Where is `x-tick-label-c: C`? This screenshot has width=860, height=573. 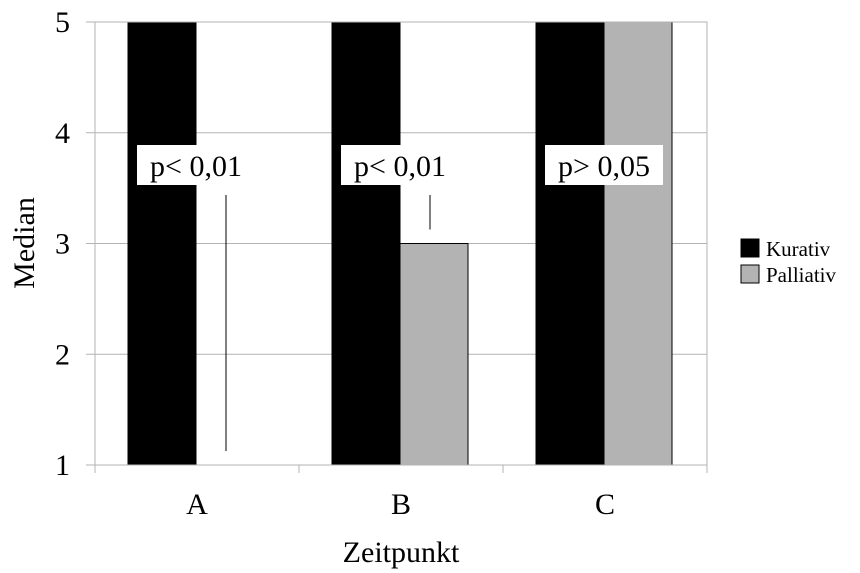 x-tick-label-c: C is located at coordinates (605, 504).